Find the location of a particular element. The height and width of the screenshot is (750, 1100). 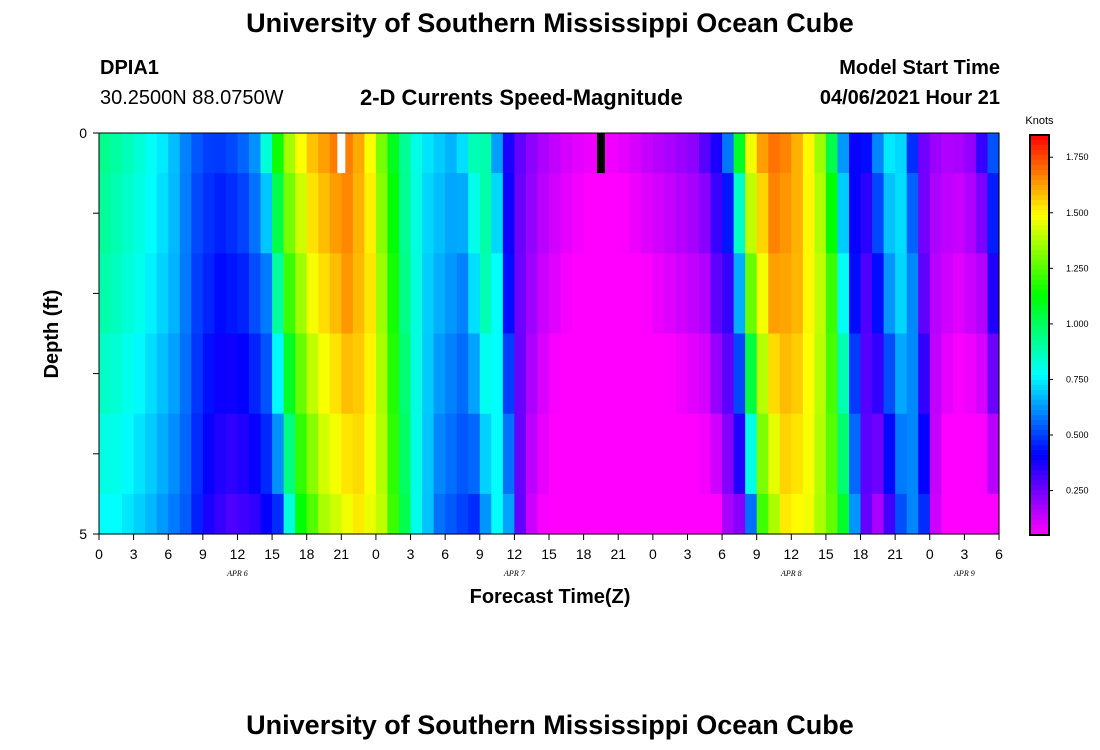

x-tick-label: 9 is located at coordinates (203, 554).